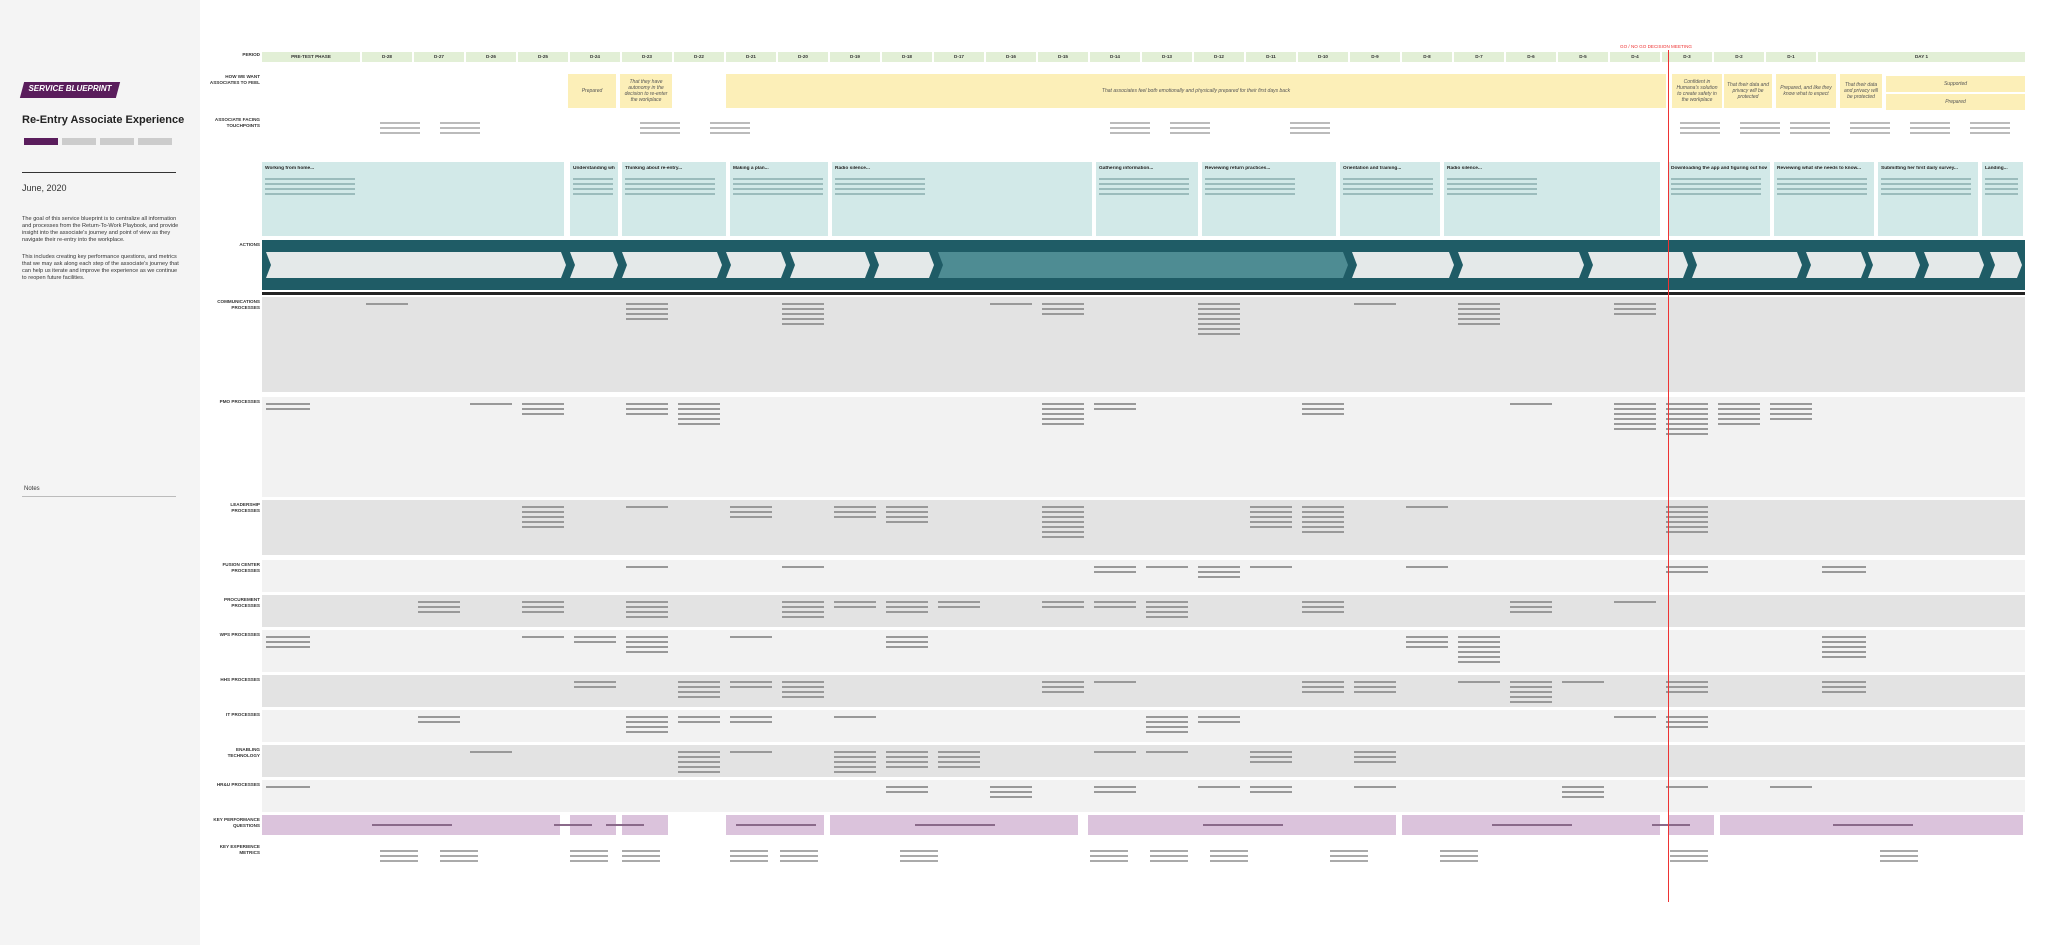 This screenshot has width=2048, height=945. What do you see at coordinates (1167, 57) in the screenshot?
I see `period: D-13` at bounding box center [1167, 57].